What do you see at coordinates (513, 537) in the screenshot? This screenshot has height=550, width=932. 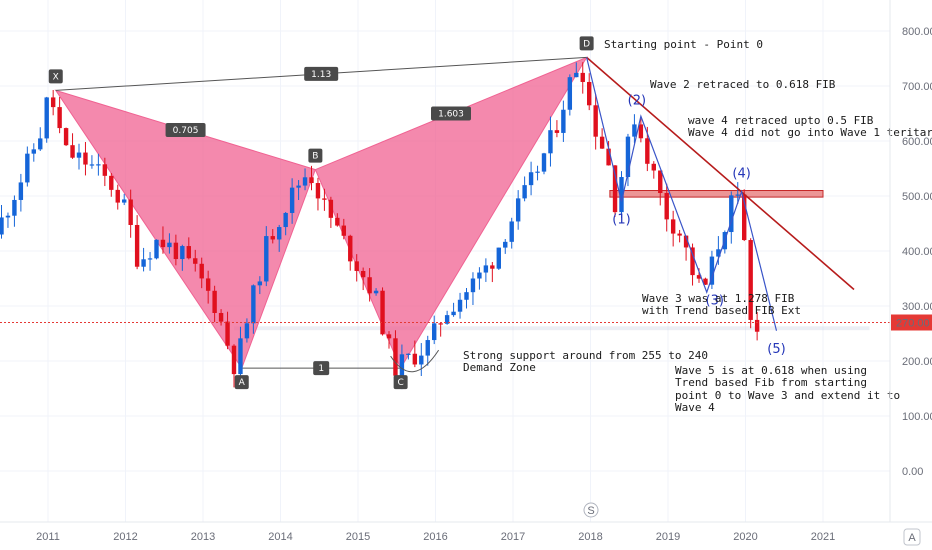 I see `time-axis-tick-label: 2017` at bounding box center [513, 537].